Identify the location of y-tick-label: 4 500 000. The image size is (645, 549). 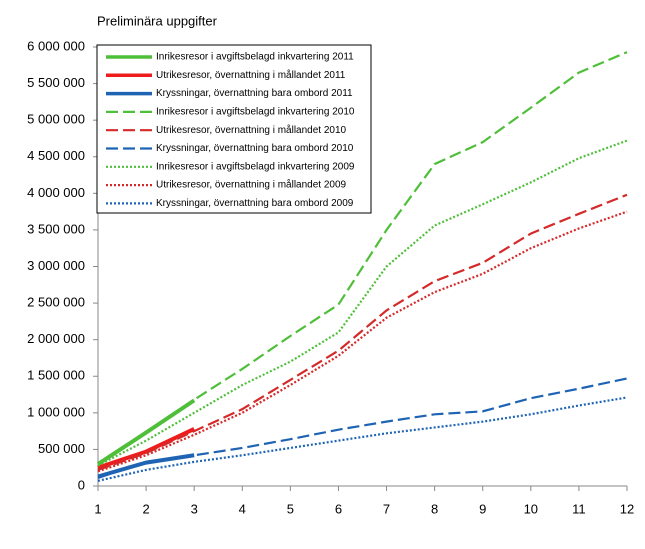
(56, 155).